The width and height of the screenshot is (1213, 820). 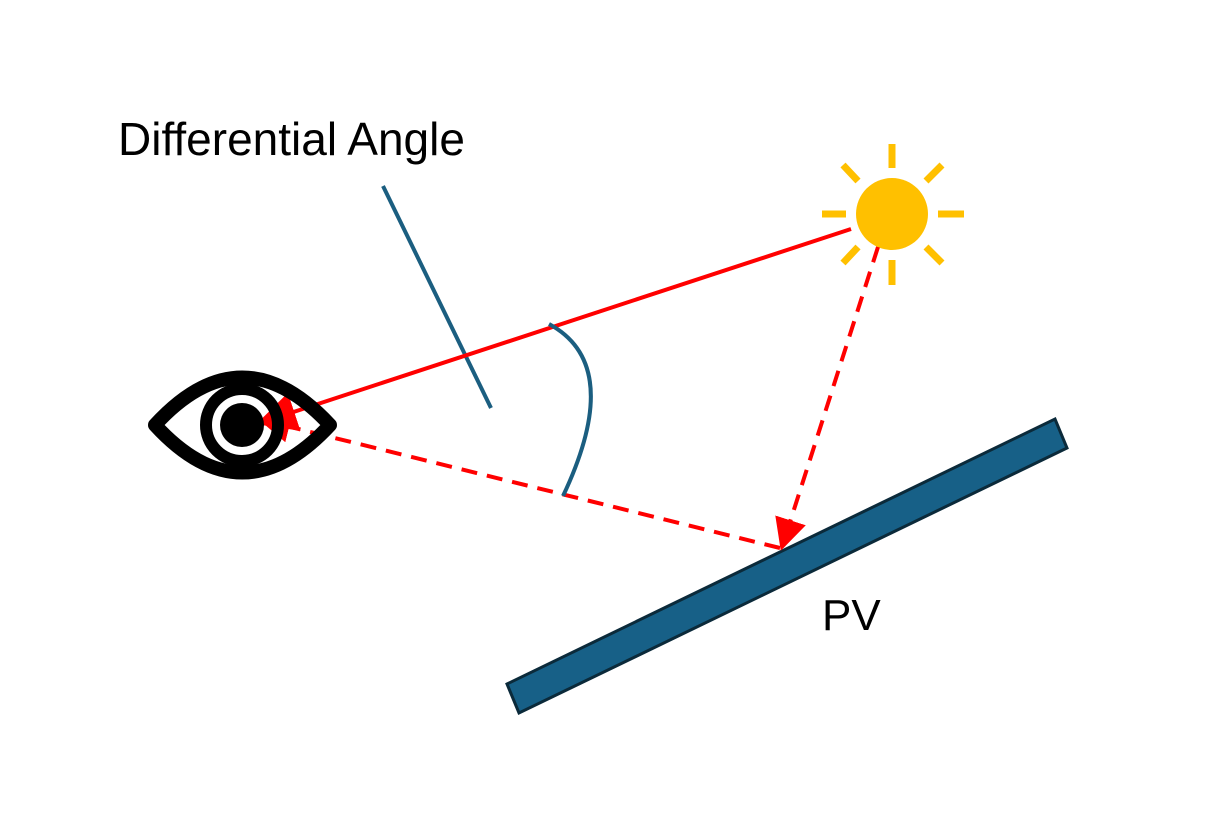 What do you see at coordinates (291, 139) in the screenshot?
I see `differential-angle-label: Differential Angle` at bounding box center [291, 139].